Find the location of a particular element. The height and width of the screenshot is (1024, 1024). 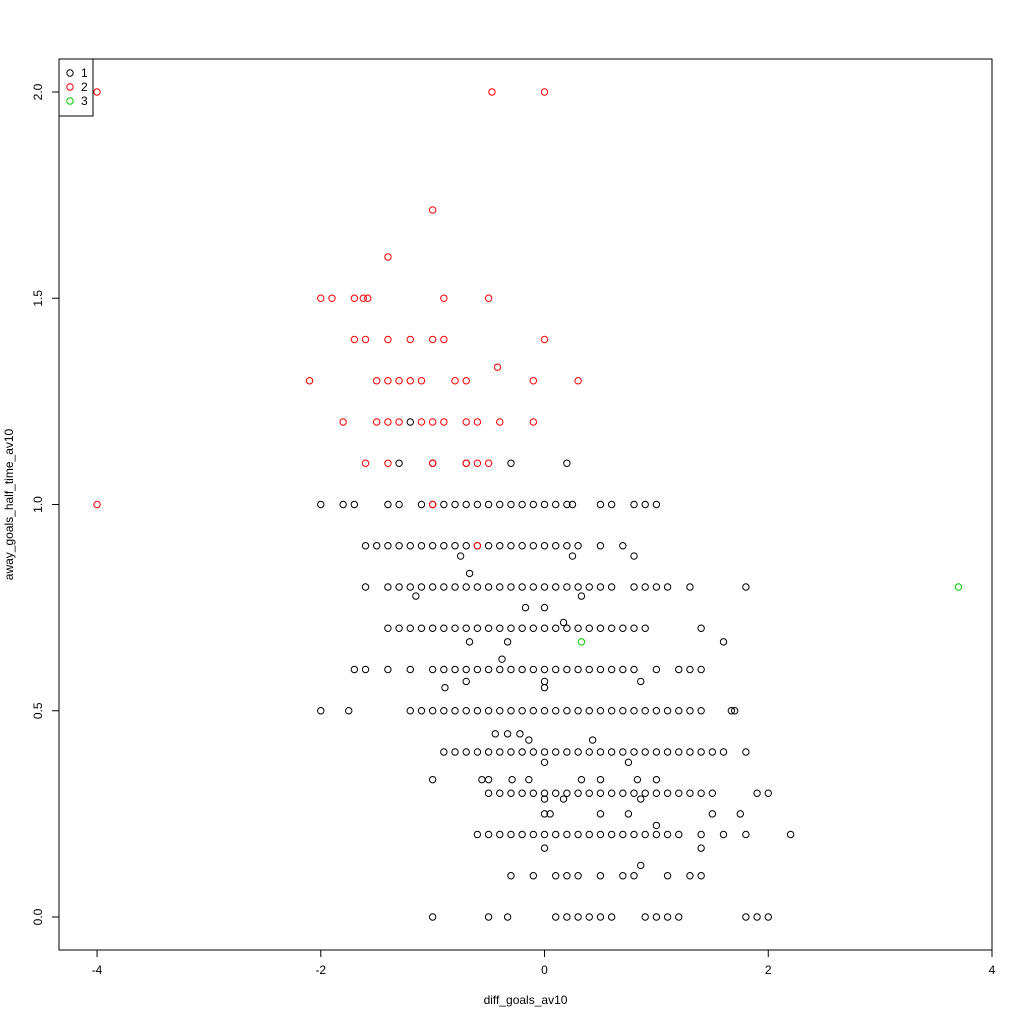

y-tick-label: 1.0 is located at coordinates (38, 504).